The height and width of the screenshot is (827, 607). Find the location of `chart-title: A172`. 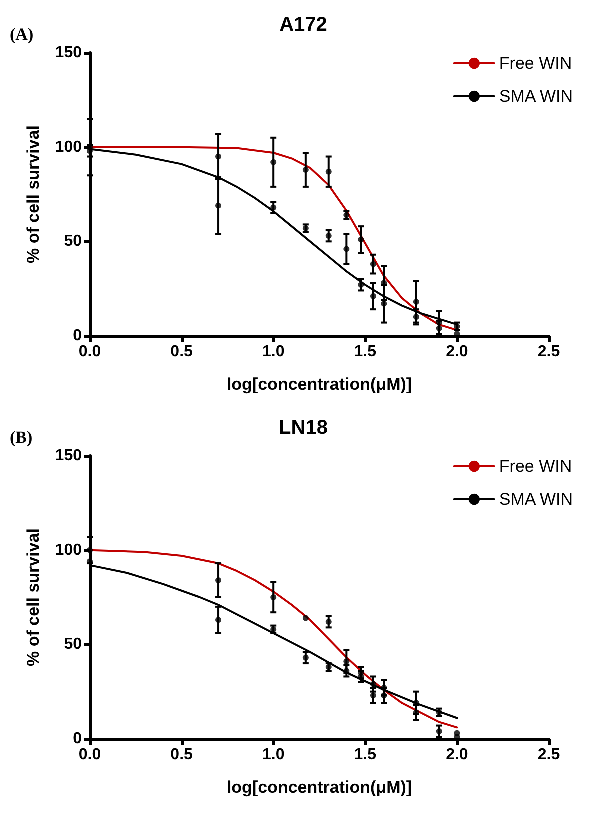

chart-title: A172 is located at coordinates (304, 25).